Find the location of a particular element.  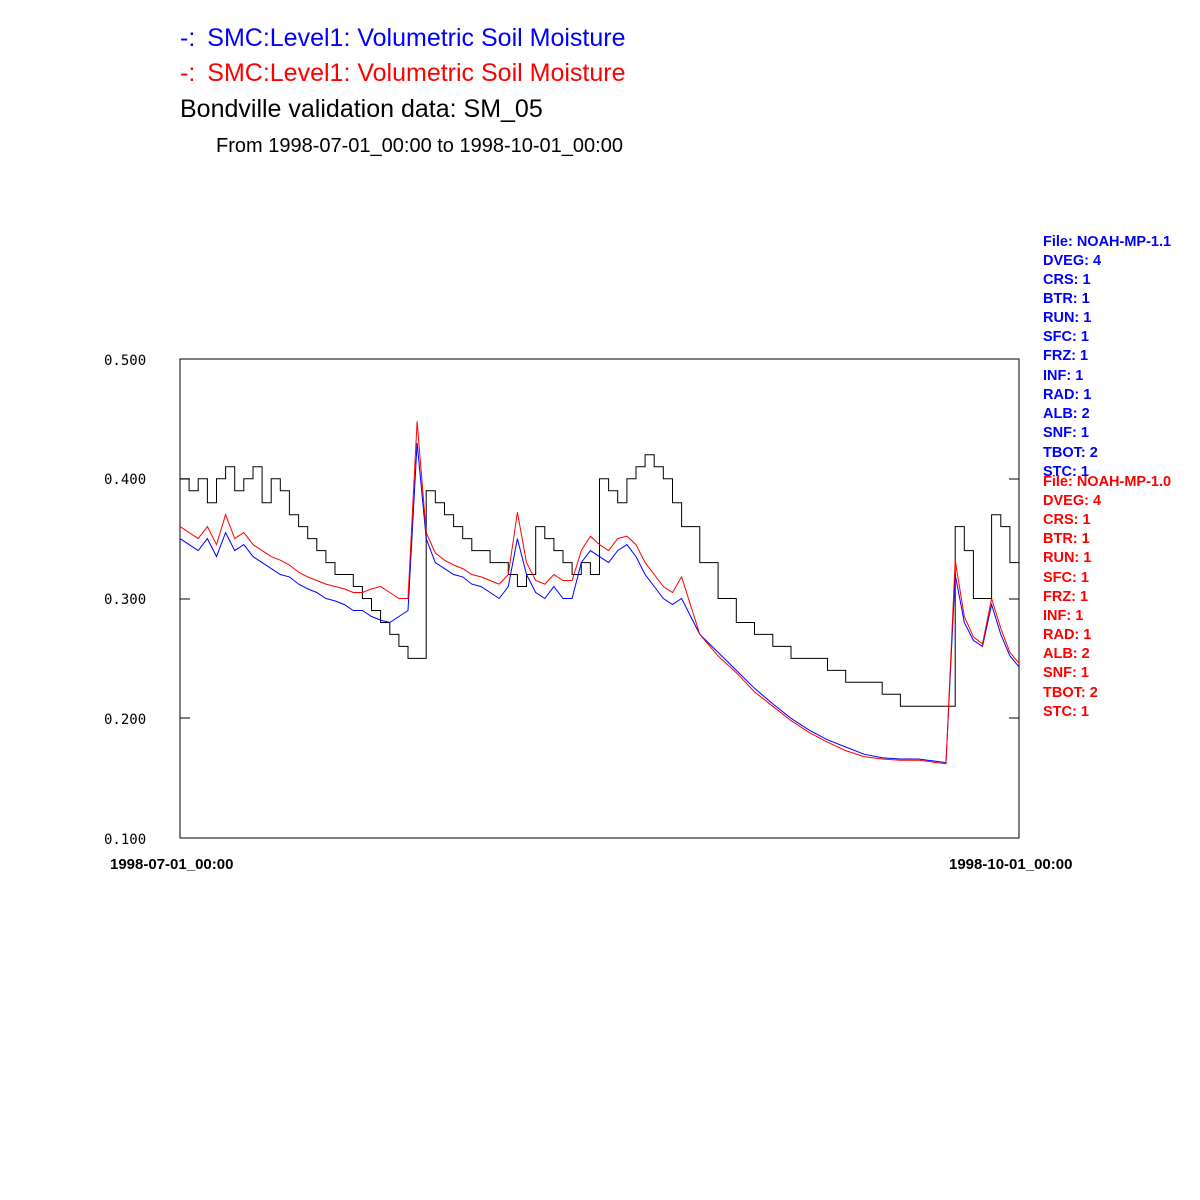

legend-blue-line-10: SNF: 1 is located at coordinates (1066, 433).